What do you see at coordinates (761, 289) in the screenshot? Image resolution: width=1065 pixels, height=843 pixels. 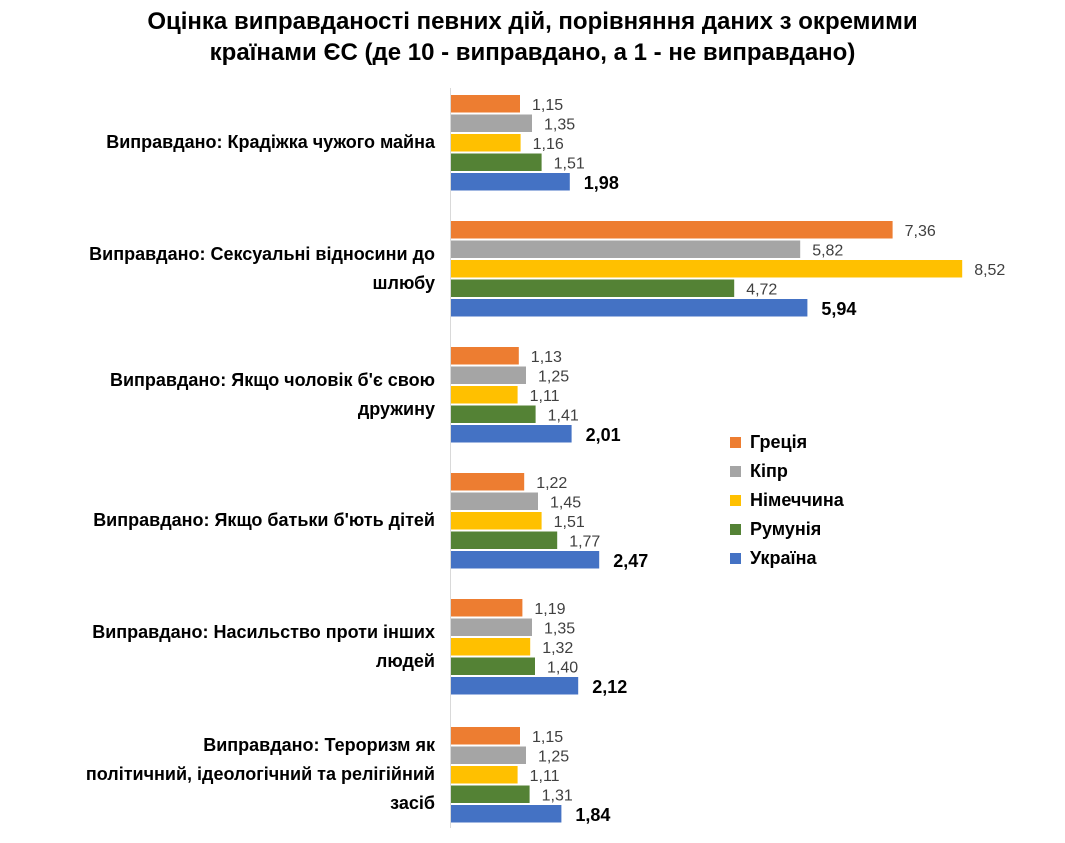 I see `data-label-2-4: 4,72` at bounding box center [761, 289].